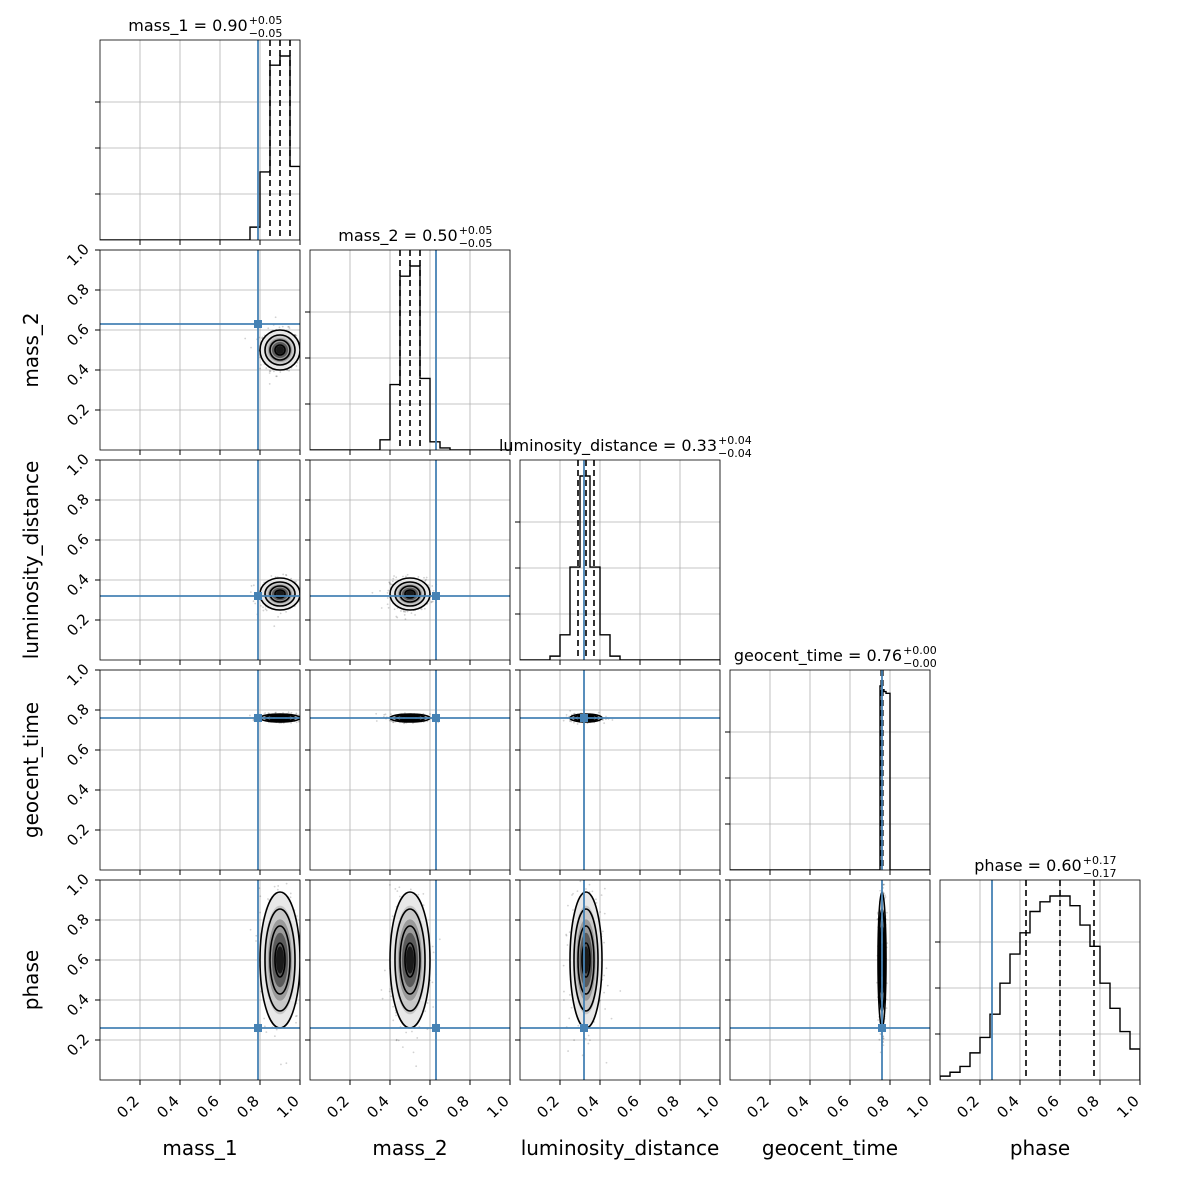 The height and width of the screenshot is (1180, 1180). I want to click on panel-title-mass_1: mass_1 = 0.90, so click(187, 26).